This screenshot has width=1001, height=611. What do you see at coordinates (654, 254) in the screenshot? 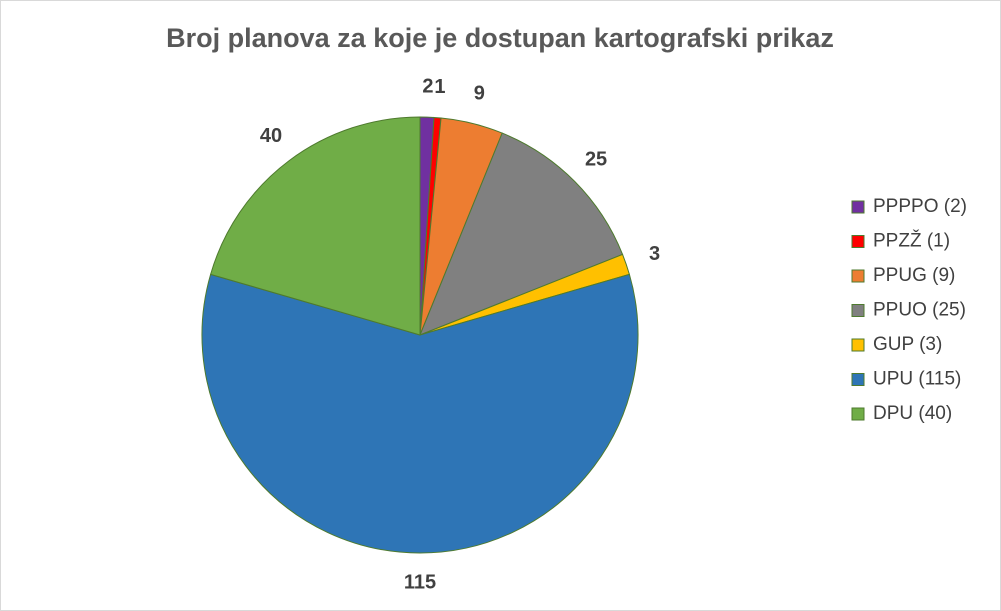
I see `data-label: 3` at bounding box center [654, 254].